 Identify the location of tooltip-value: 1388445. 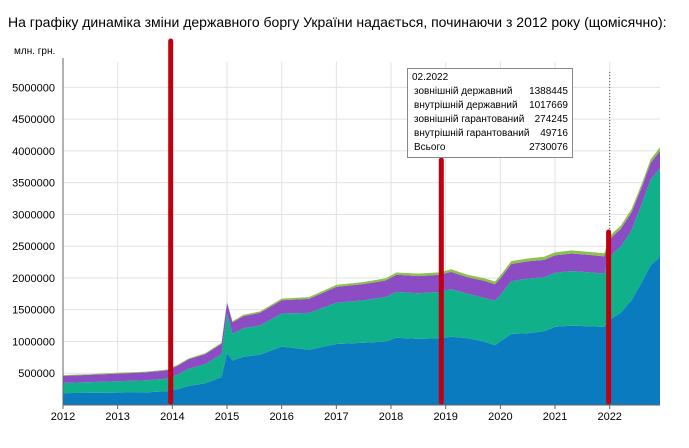
(548, 91).